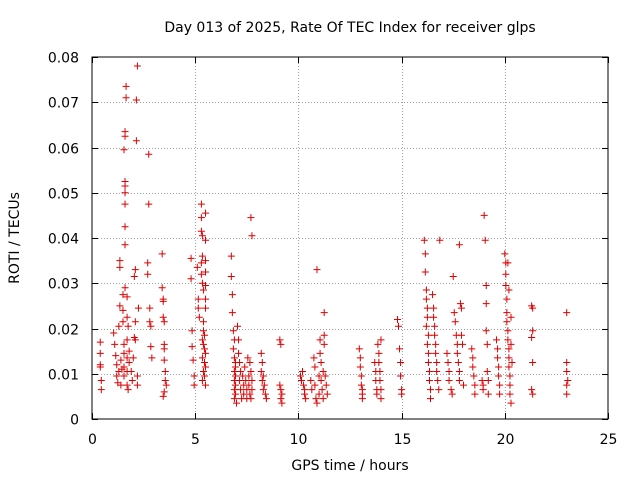  Describe the element at coordinates (63, 285) in the screenshot. I see `y-tick-label: 0.03` at that location.